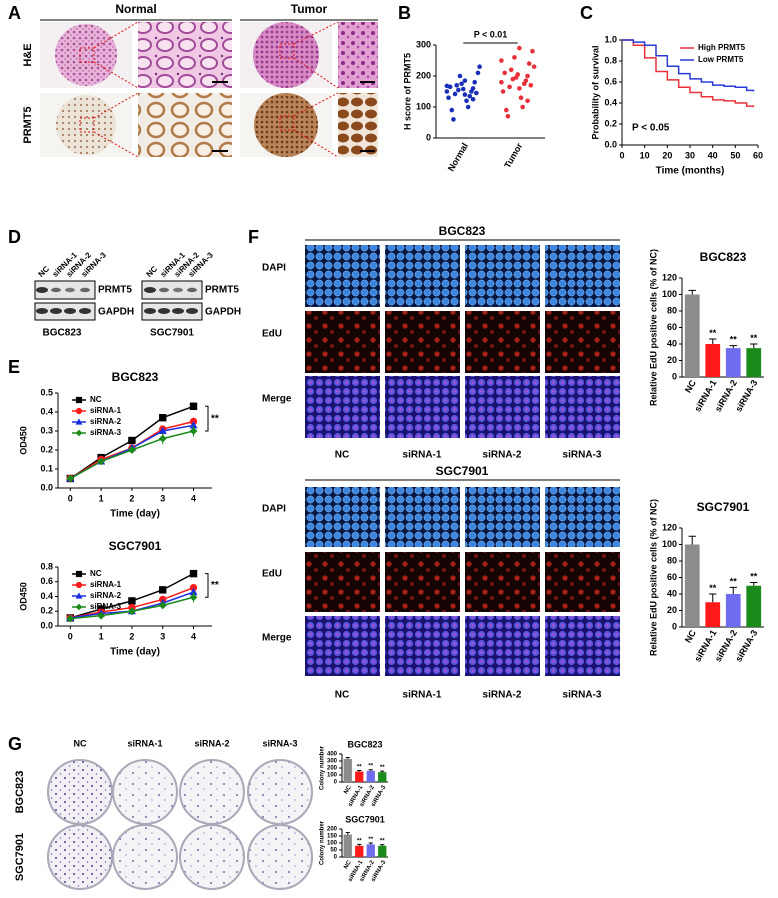 The width and height of the screenshot is (778, 898). What do you see at coordinates (223, 312) in the screenshot?
I see `band-label: GAPDH` at bounding box center [223, 312].